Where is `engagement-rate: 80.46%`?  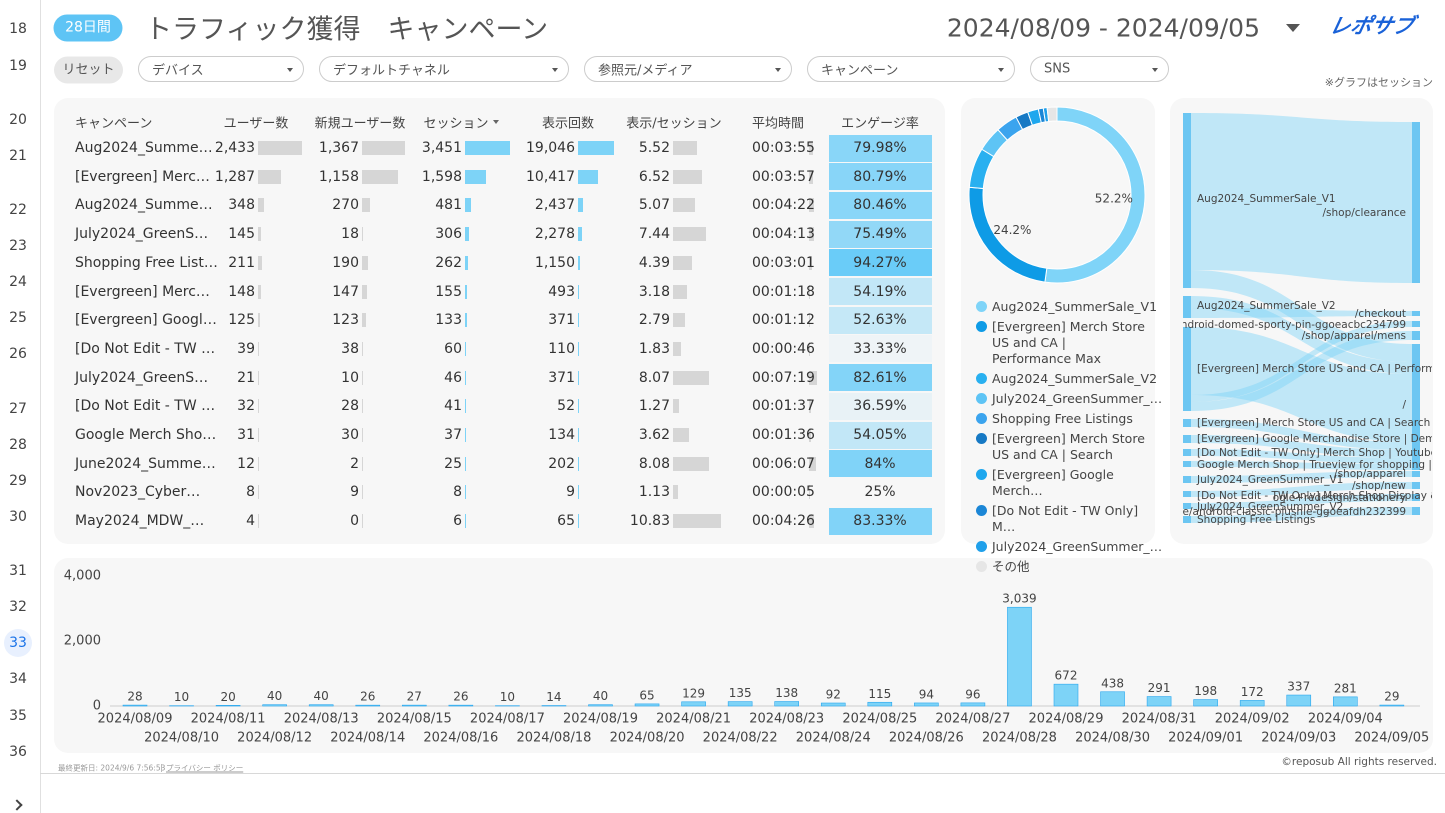 engagement-rate: 80.46% is located at coordinates (880, 205).